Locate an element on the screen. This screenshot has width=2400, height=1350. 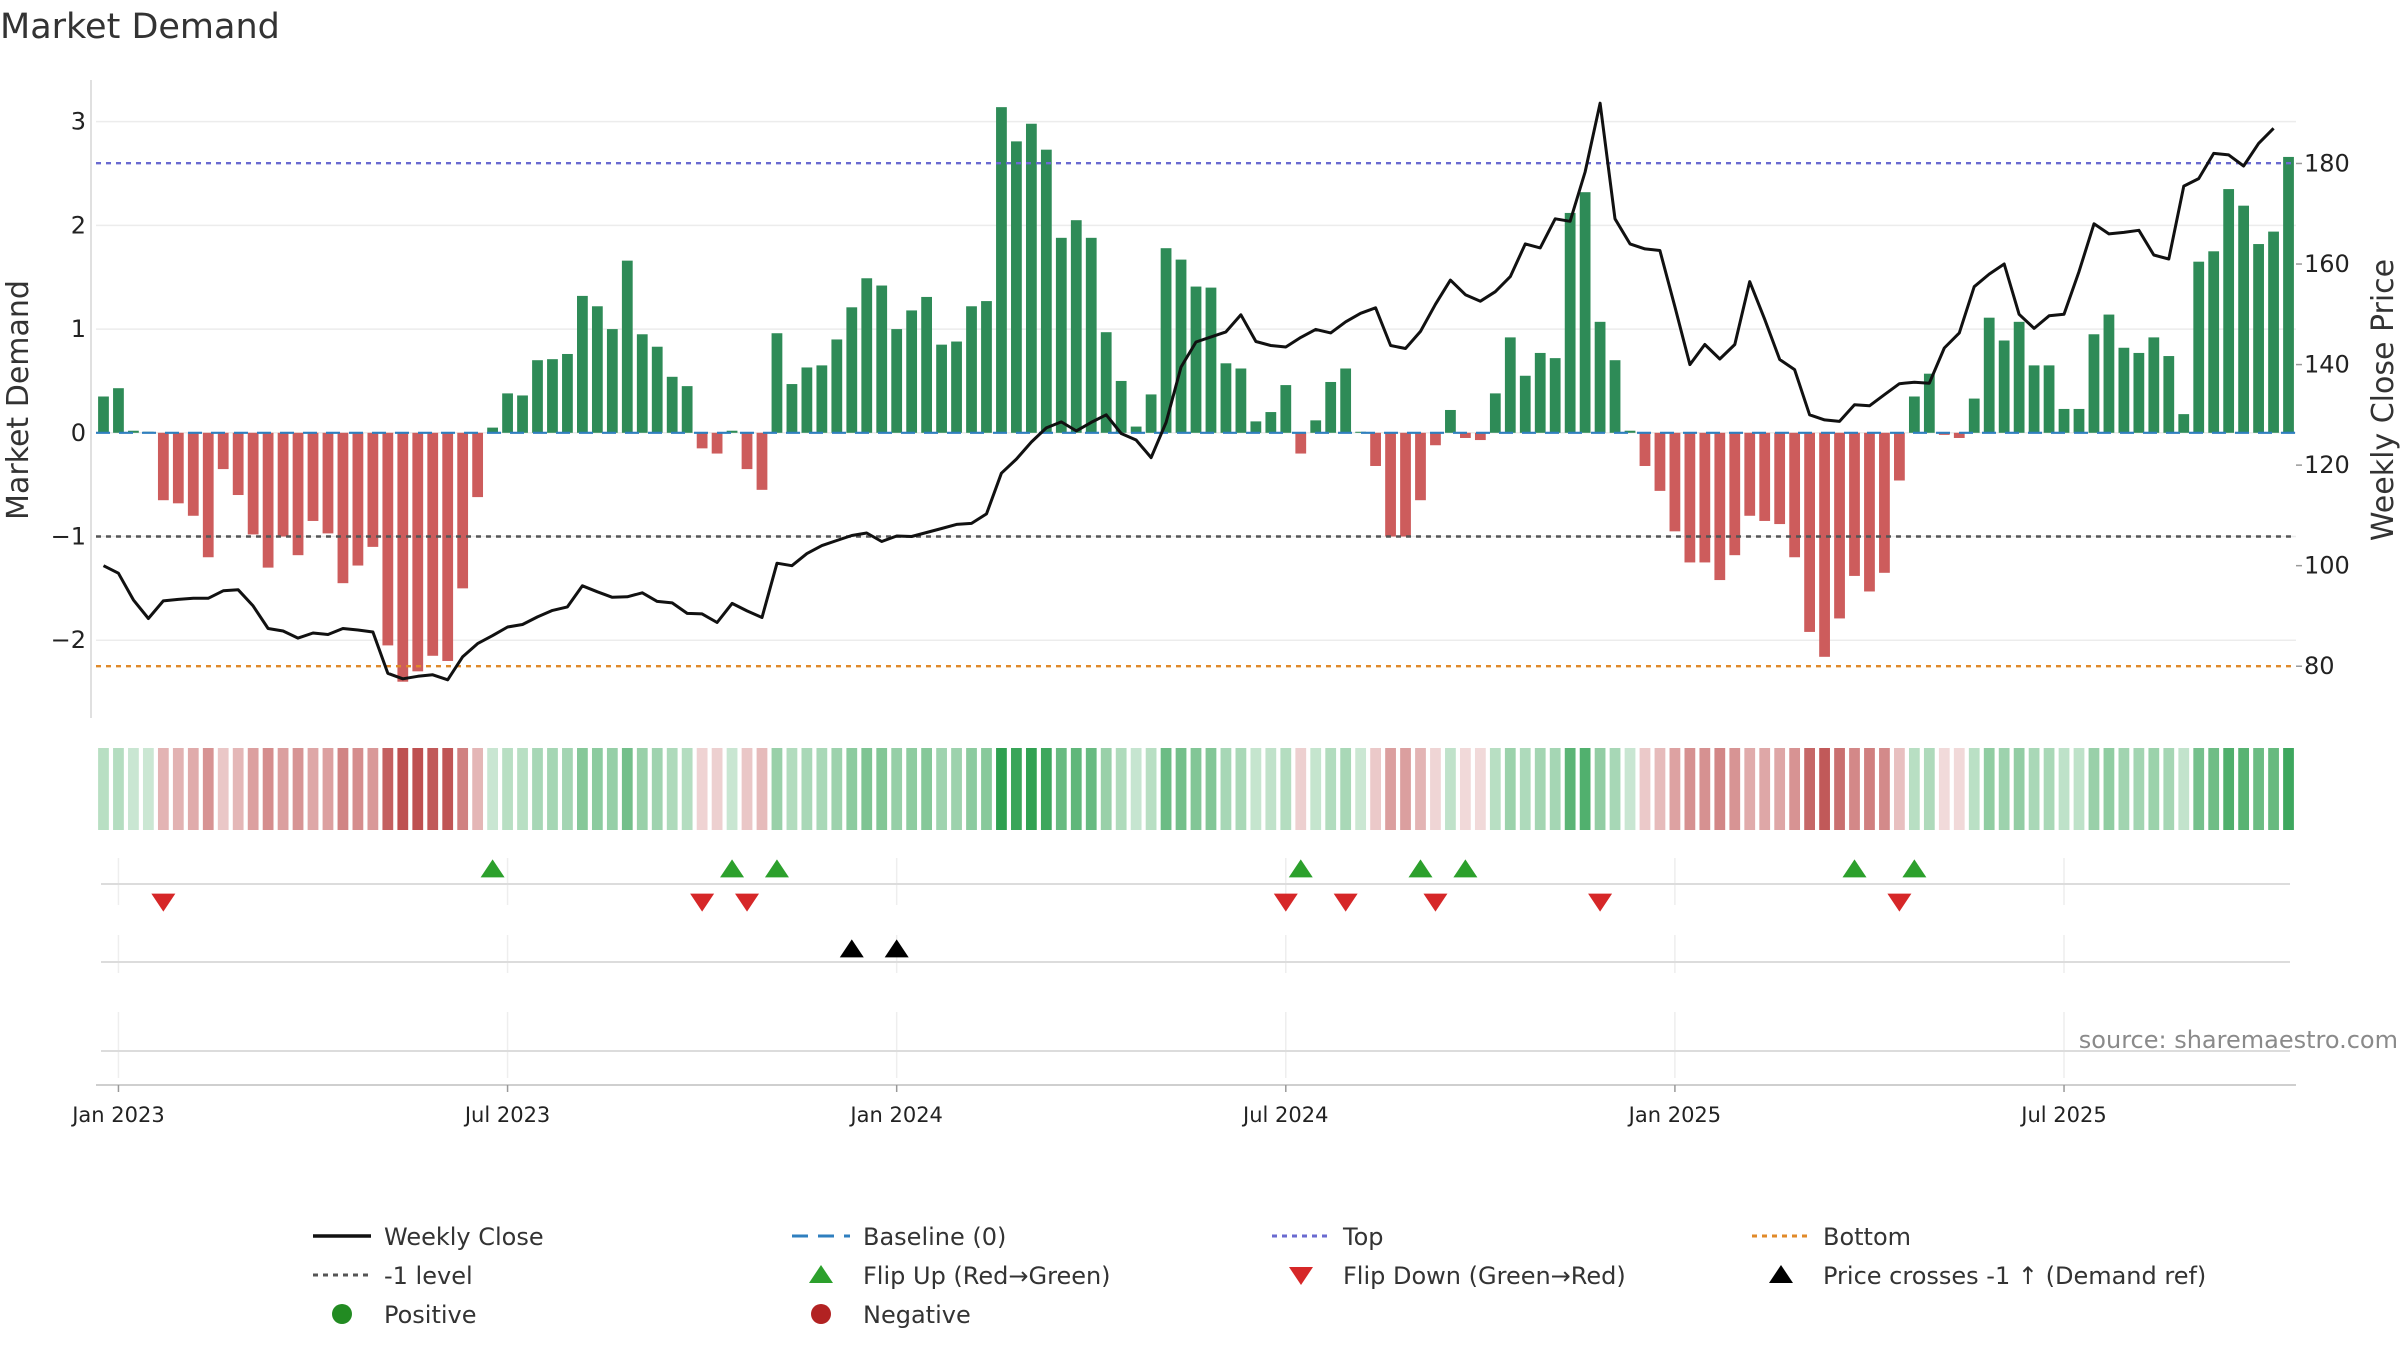
left-tick-label: 2 is located at coordinates (78, 225).